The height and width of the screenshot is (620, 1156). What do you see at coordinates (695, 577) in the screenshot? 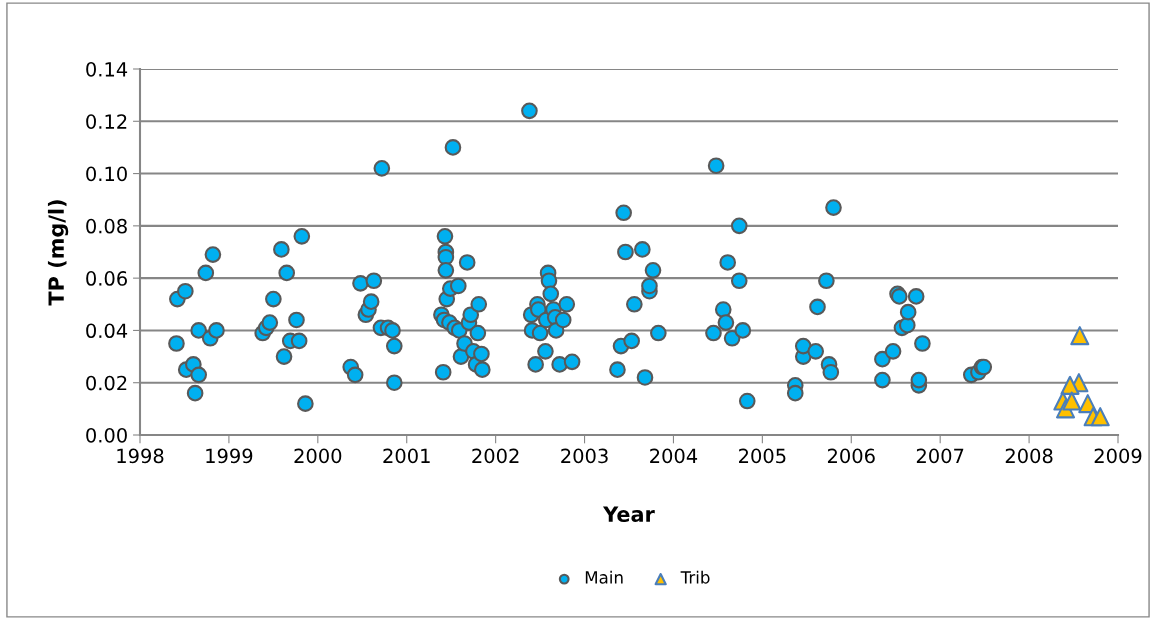
I see `legend-label: Trib` at bounding box center [695, 577].